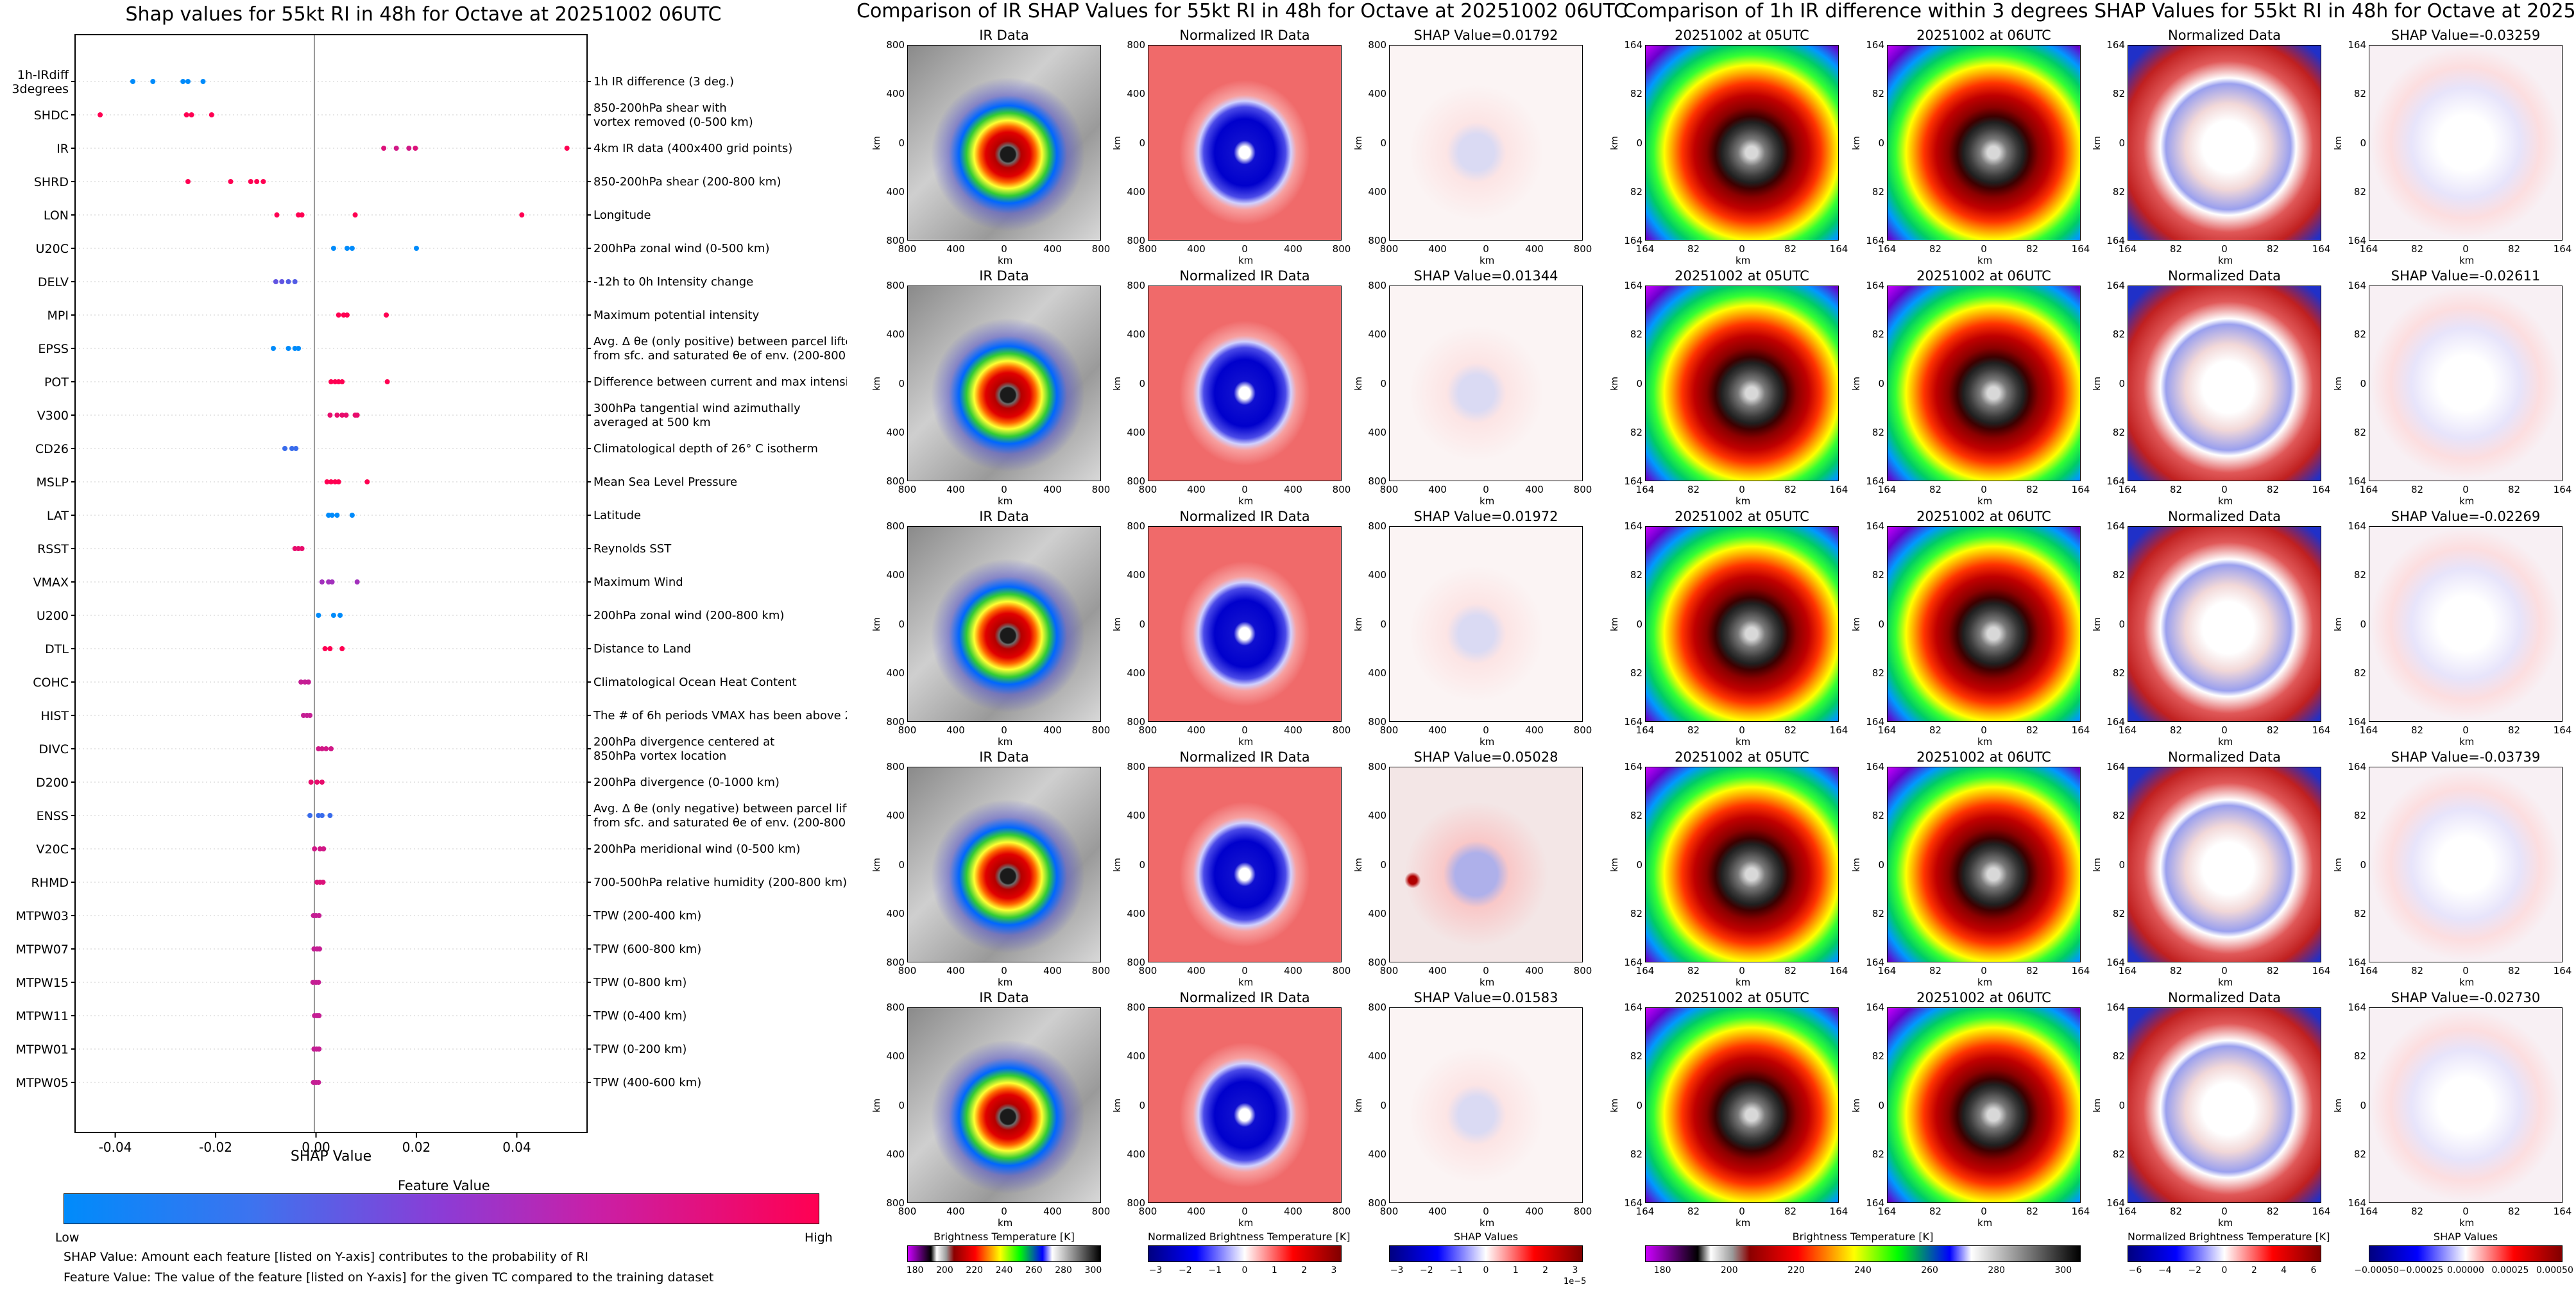  Describe the element at coordinates (1377, 722) in the screenshot. I see `y-tick-label: 800` at that location.